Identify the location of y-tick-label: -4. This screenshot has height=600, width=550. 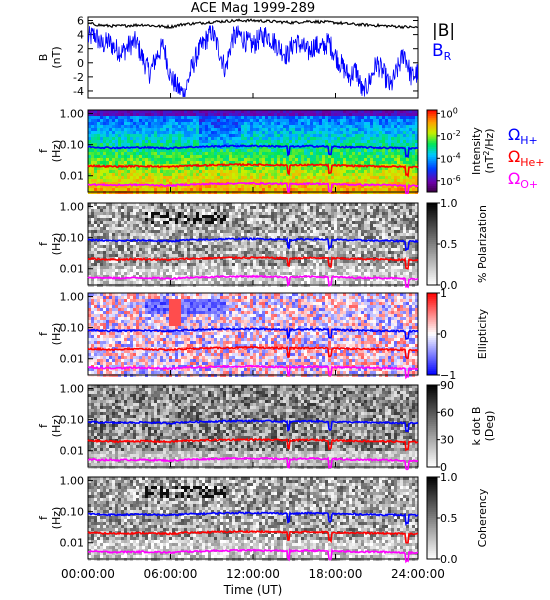
(78, 91).